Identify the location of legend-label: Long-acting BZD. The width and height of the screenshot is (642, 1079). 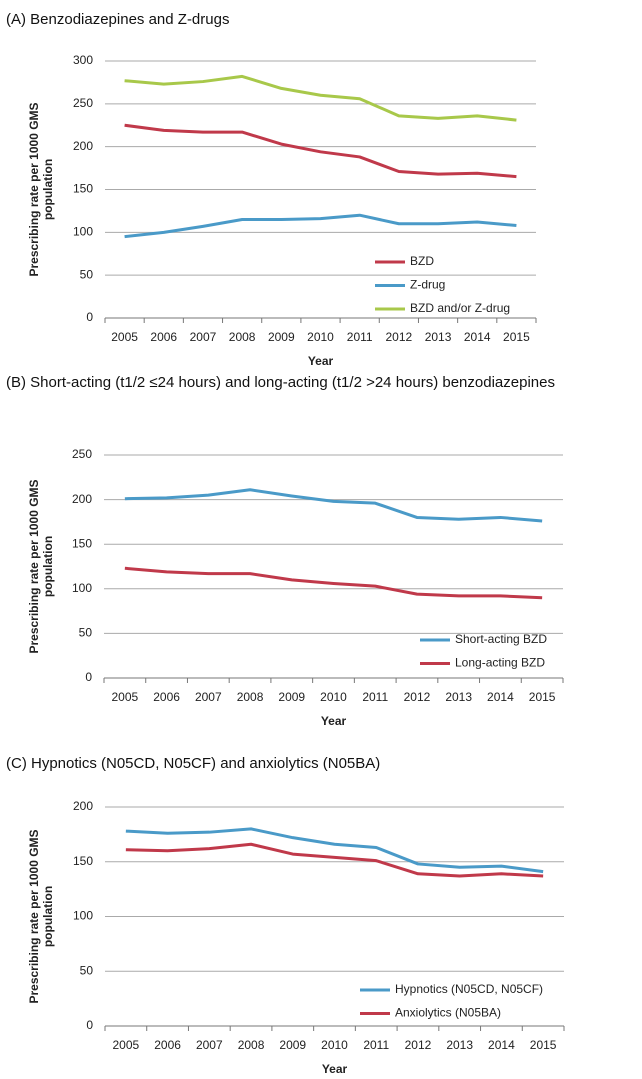
(500, 663).